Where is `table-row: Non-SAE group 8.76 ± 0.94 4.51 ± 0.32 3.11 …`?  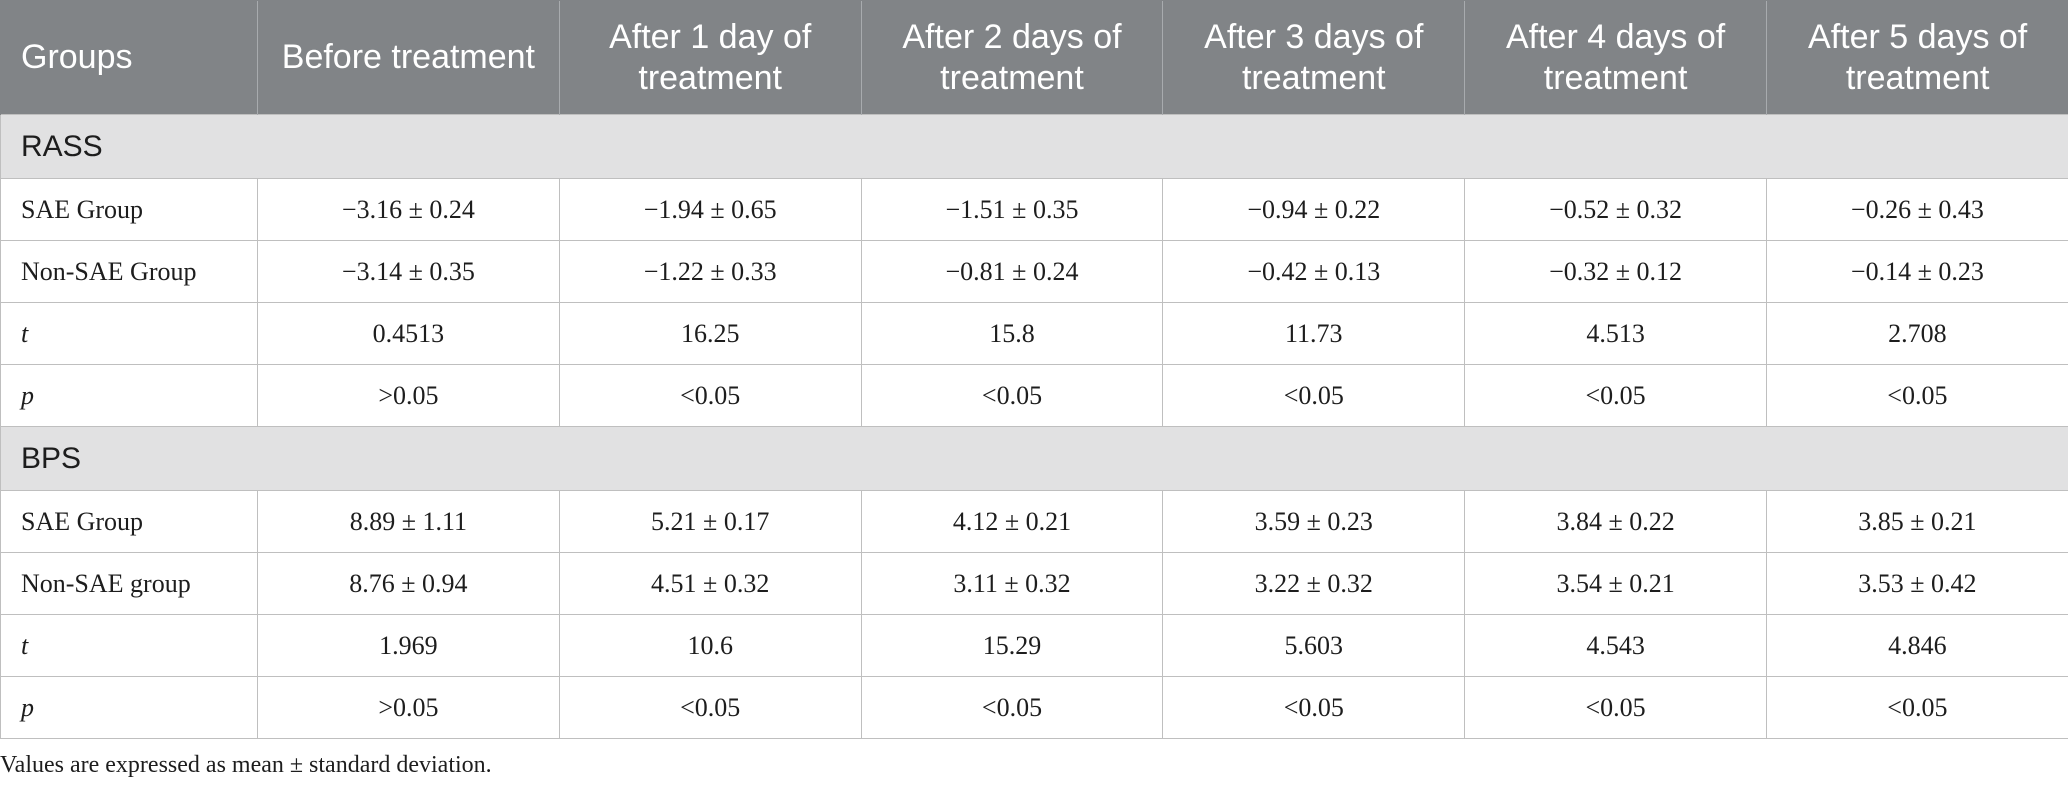
table-row: Non-SAE group 8.76 ± 0.94 4.51 ± 0.32 3.11 … is located at coordinates (1034, 583).